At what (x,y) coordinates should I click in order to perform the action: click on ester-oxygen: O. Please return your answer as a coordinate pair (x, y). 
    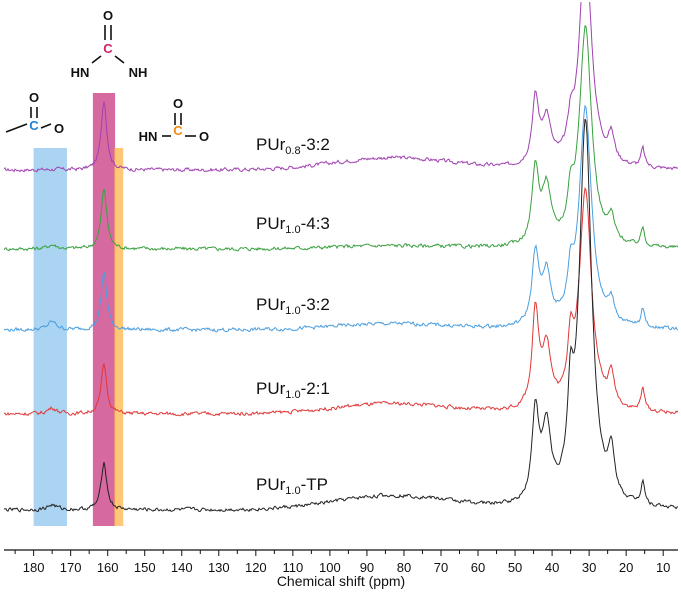
    Looking at the image, I should click on (34, 97).